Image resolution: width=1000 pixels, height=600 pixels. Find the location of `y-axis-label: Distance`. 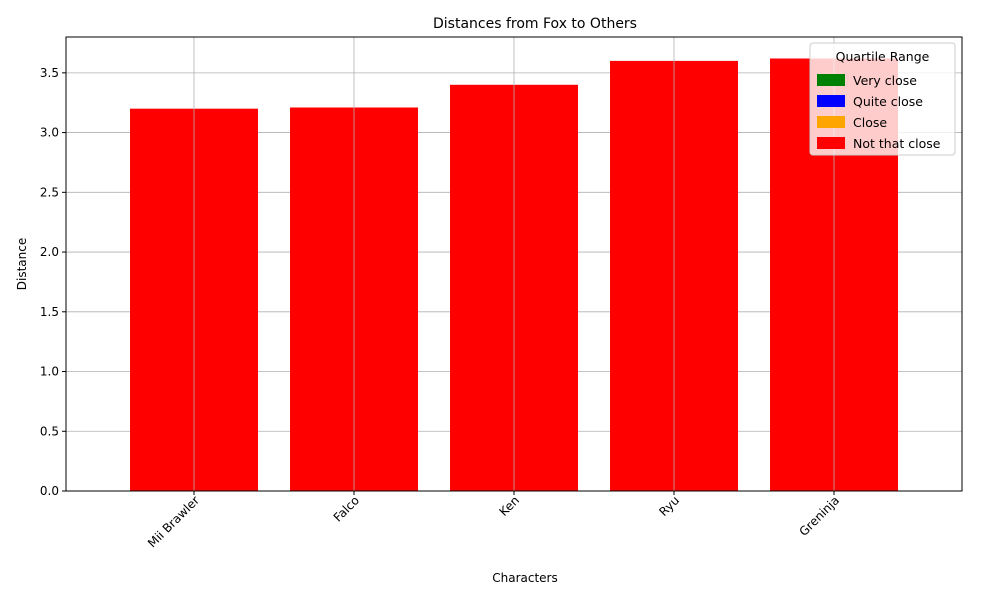

y-axis-label: Distance is located at coordinates (22, 264).